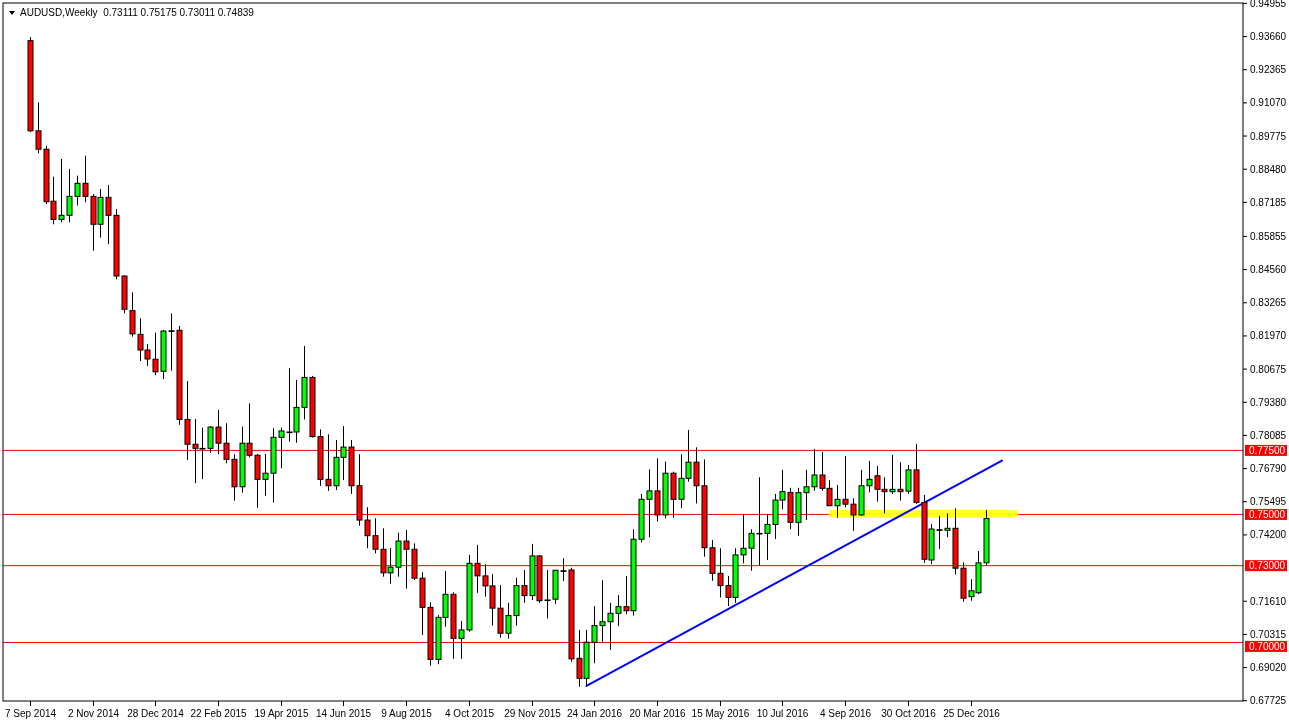 This screenshot has height=726, width=1289. I want to click on x-tick-label: 28 Dec 2014, so click(156, 713).